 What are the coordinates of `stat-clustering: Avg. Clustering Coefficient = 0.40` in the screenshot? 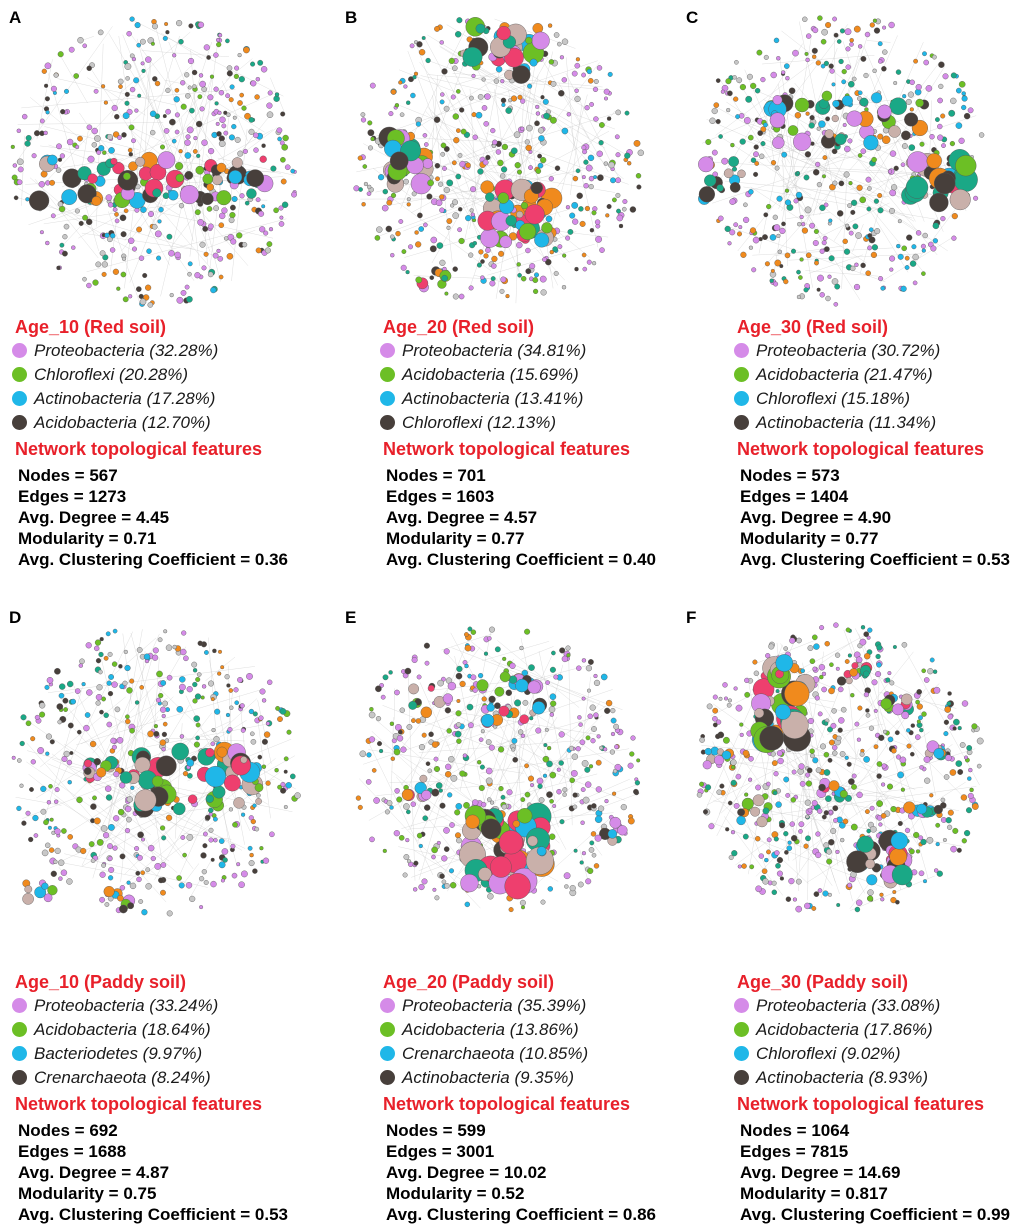 It's located at (521, 559).